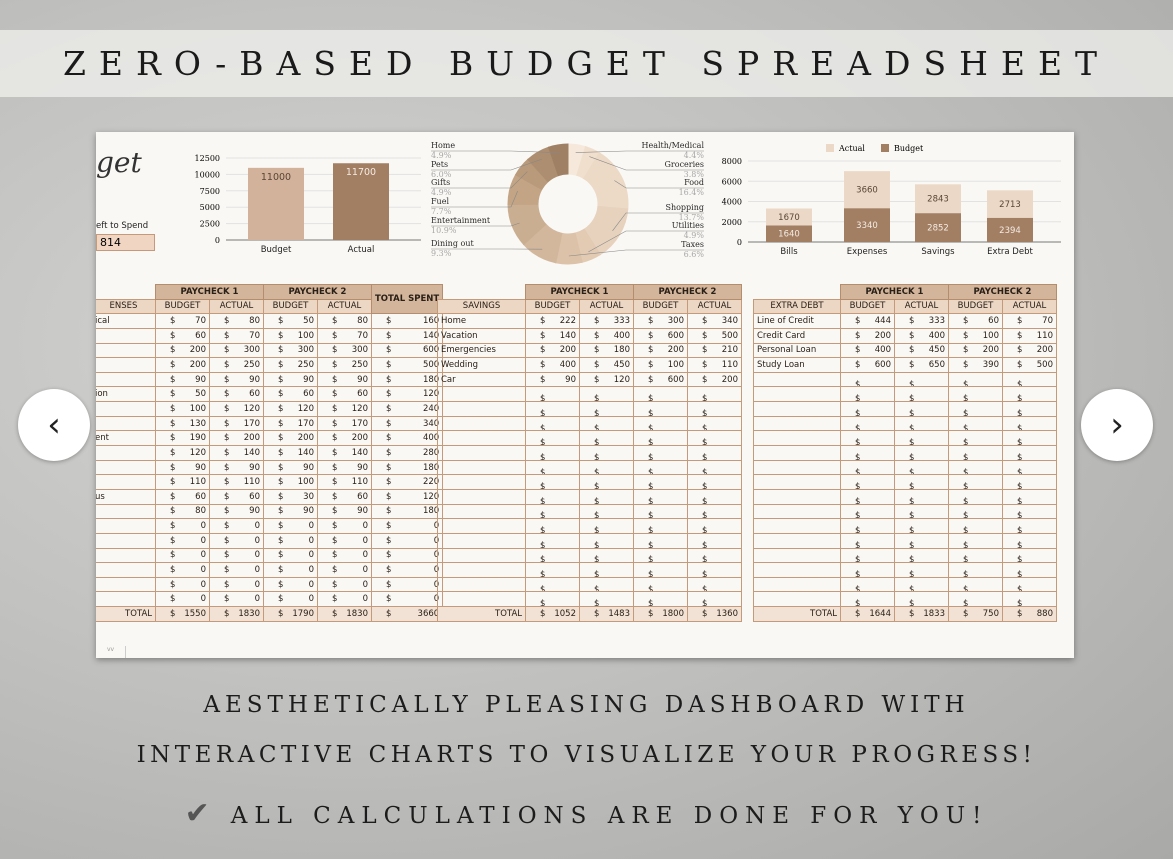 The image size is (1173, 859). Describe the element at coordinates (660, 614) in the screenshot. I see `amount-cell: $1800` at that location.